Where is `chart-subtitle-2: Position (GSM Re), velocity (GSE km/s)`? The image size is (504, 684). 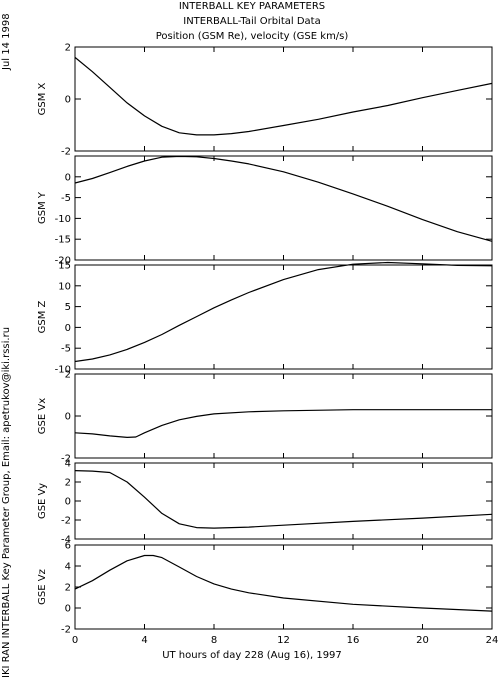
chart-subtitle-2: Position (GSM Re), velocity (GSE km/s) is located at coordinates (252, 36).